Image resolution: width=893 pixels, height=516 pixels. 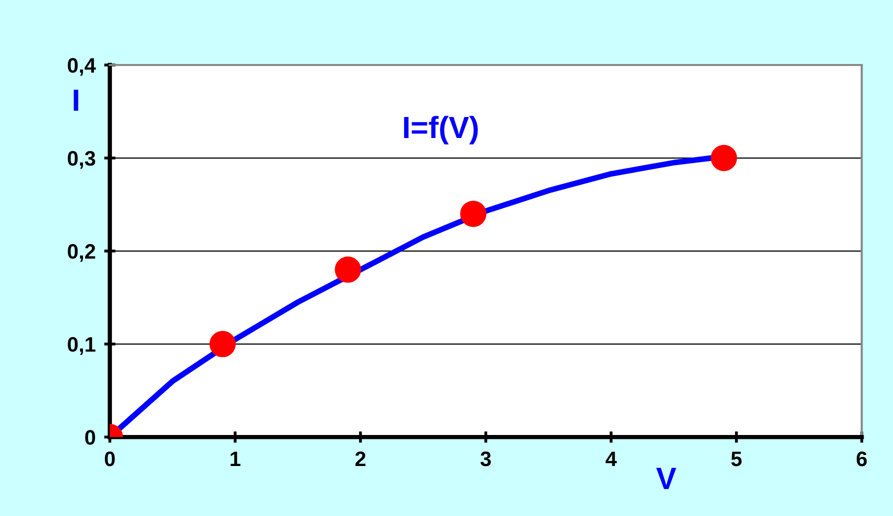 What do you see at coordinates (109, 458) in the screenshot?
I see `x-tick-label: 0` at bounding box center [109, 458].